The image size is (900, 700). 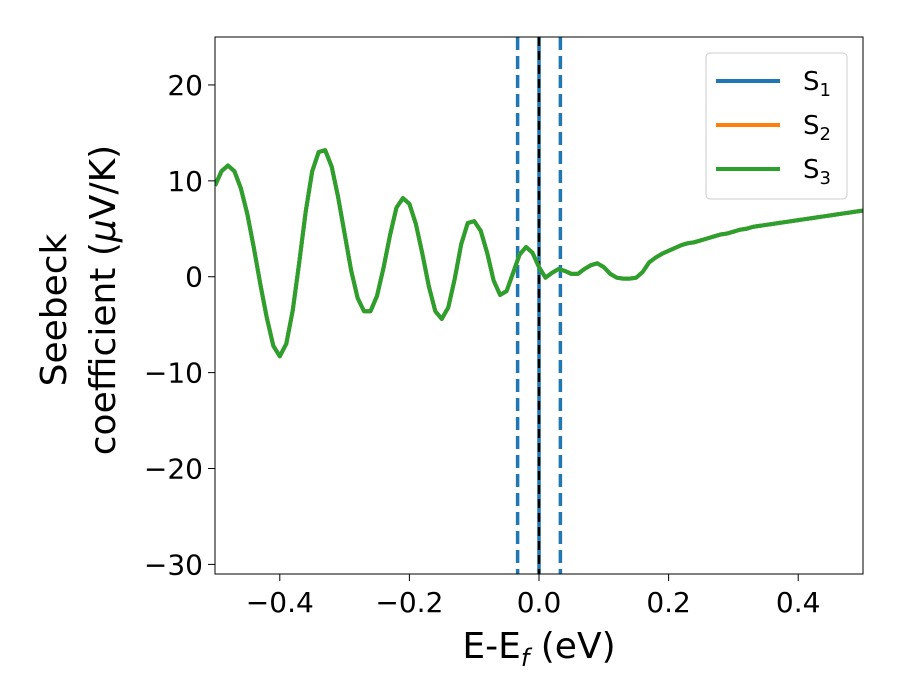 I want to click on legend: S1 S2 S3, so click(x=776, y=126).